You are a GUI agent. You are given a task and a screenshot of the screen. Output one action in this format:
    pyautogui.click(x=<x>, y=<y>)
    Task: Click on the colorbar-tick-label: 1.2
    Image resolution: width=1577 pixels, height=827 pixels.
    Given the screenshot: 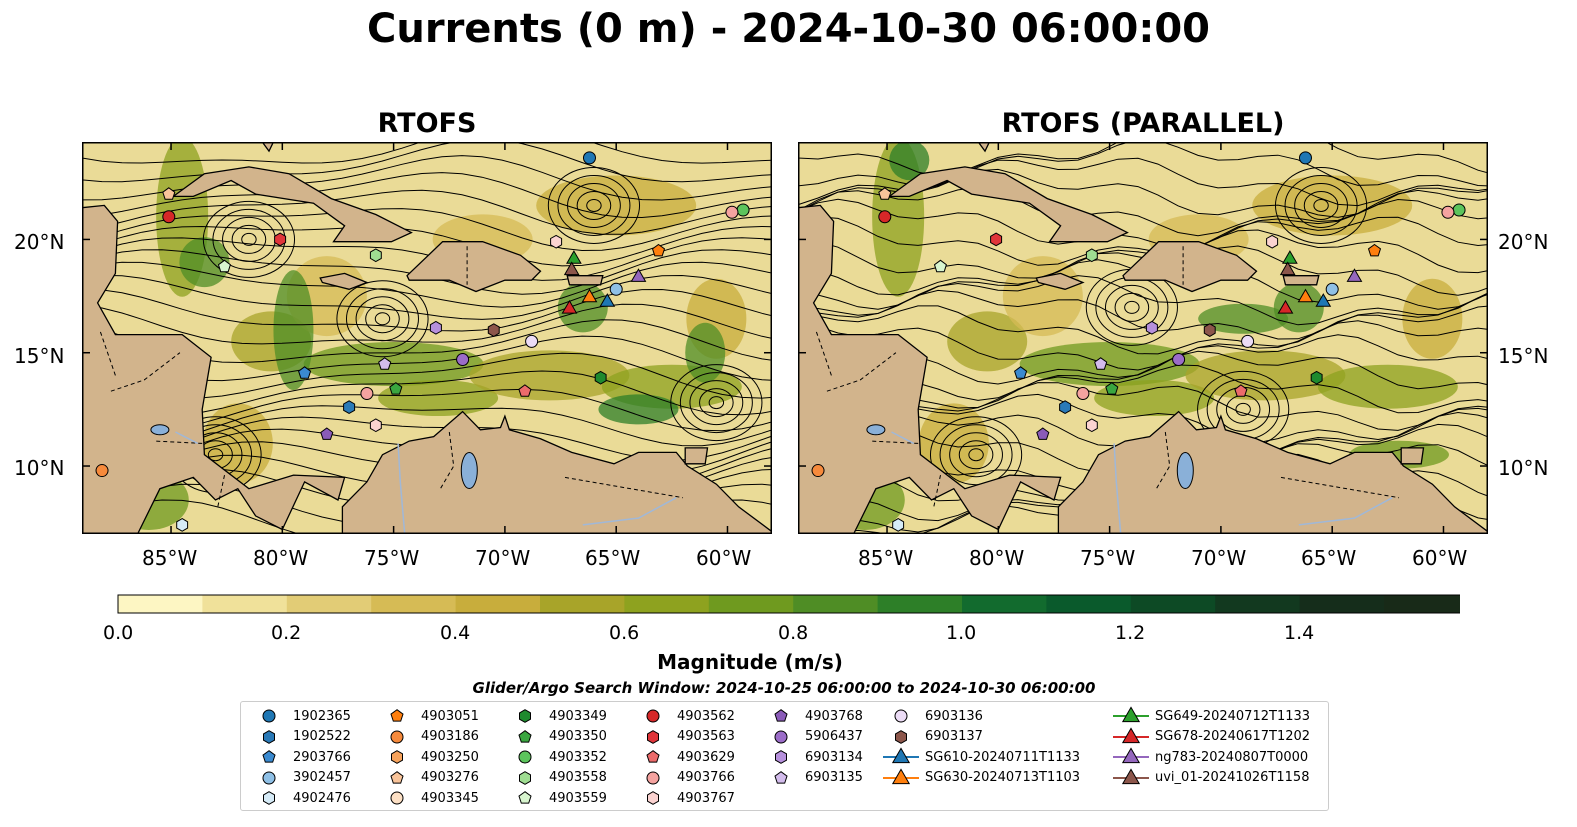 What is the action you would take?
    pyautogui.click(x=1130, y=633)
    